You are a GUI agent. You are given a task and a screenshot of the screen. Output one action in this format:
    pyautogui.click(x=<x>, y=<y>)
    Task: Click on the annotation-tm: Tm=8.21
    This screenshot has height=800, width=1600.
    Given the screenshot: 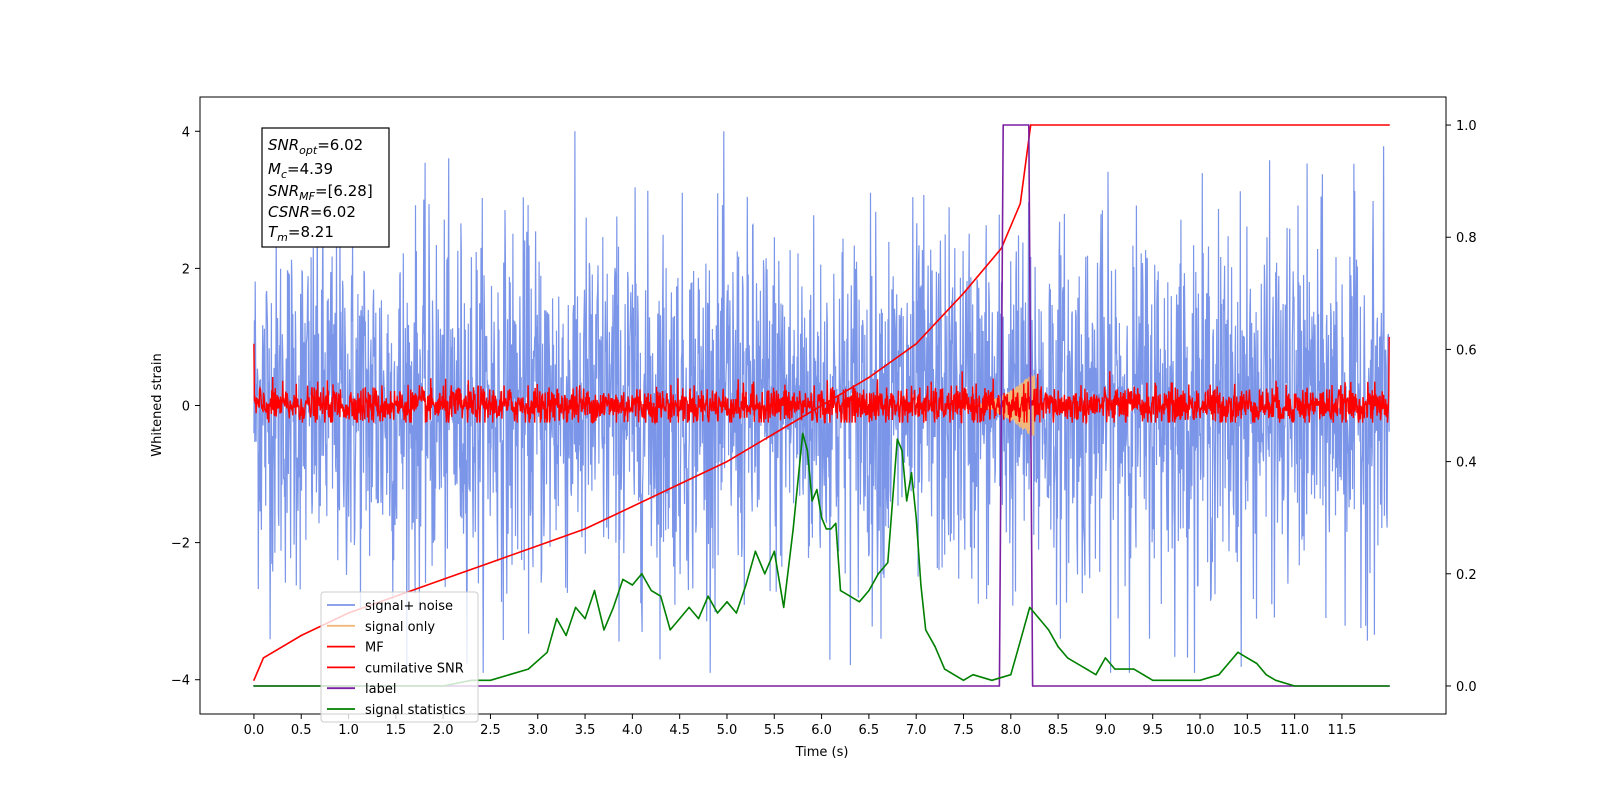 What is the action you would take?
    pyautogui.click(x=301, y=233)
    